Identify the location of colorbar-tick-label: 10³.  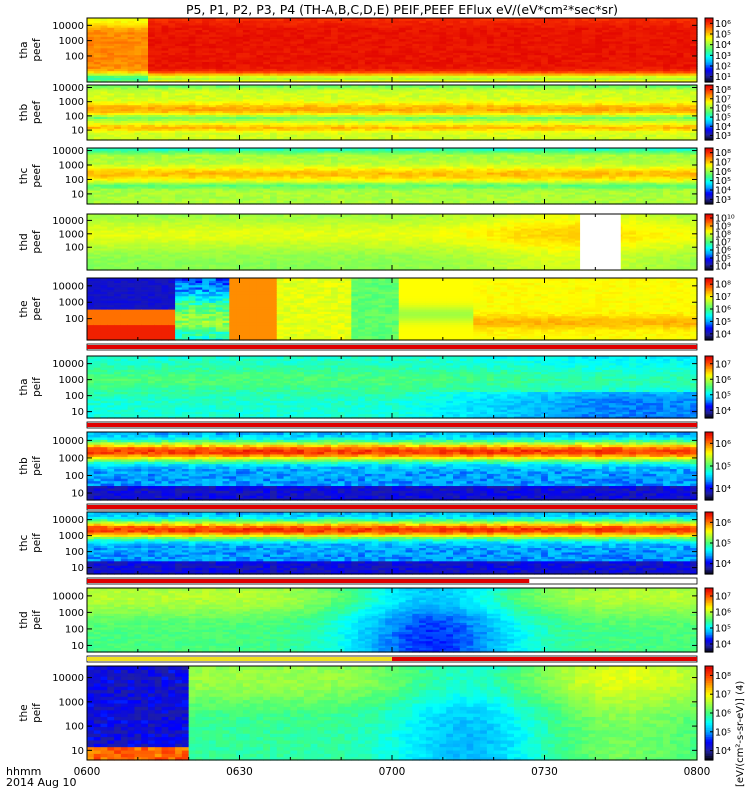
(723, 56).